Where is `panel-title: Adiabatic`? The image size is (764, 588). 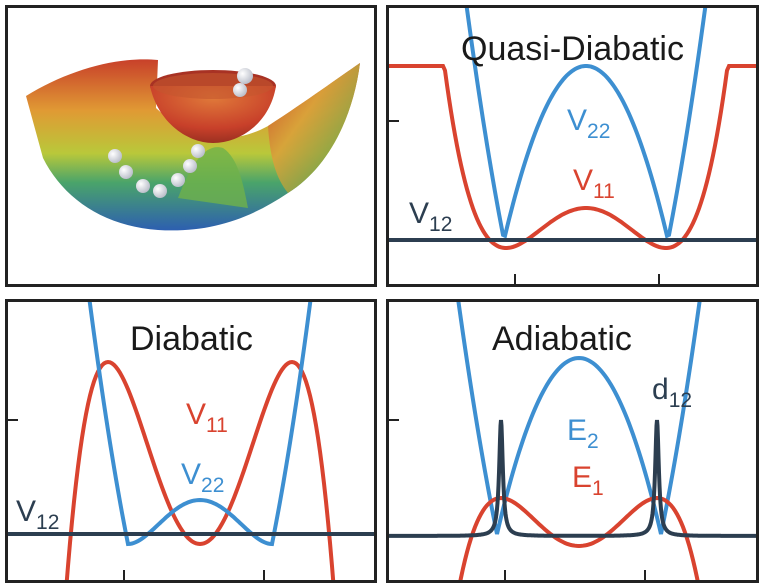
panel-title: Adiabatic is located at coordinates (562, 339).